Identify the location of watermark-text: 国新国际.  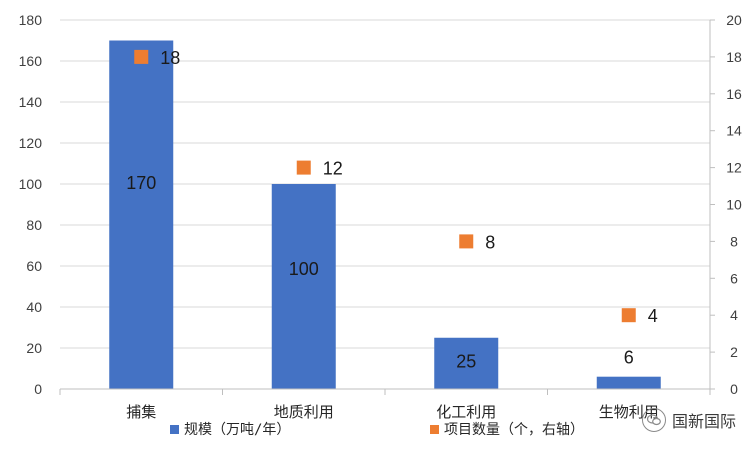
(703, 421).